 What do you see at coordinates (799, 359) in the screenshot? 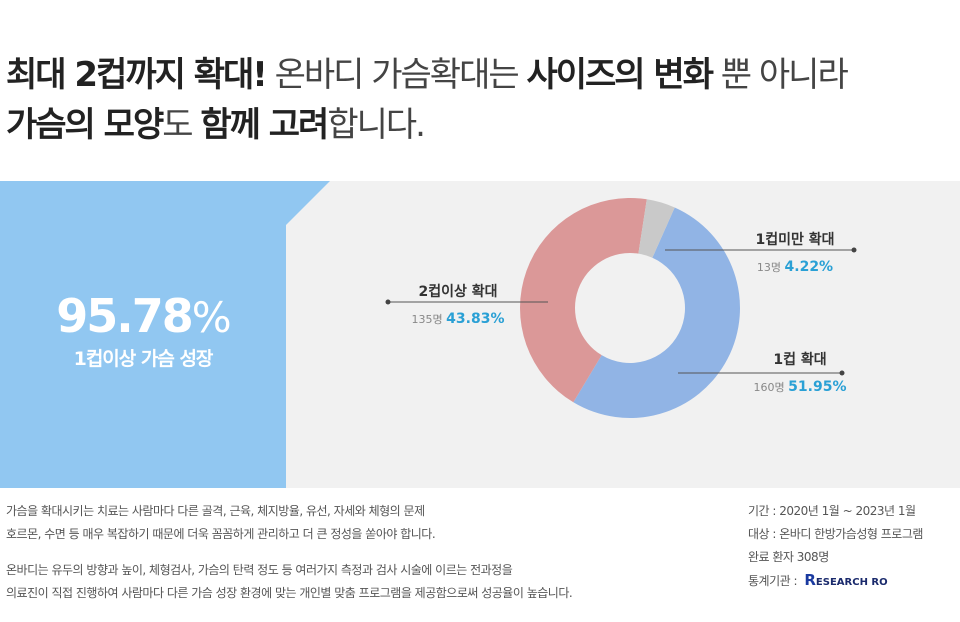
I see `slice-name-label: 1컵 확대` at bounding box center [799, 359].